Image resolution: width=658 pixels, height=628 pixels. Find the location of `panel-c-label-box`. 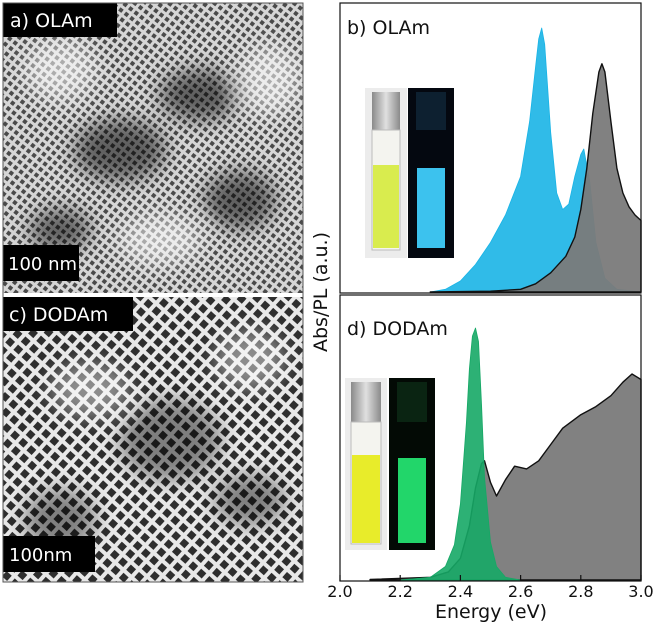

panel-c-label-box is located at coordinates (68, 314).